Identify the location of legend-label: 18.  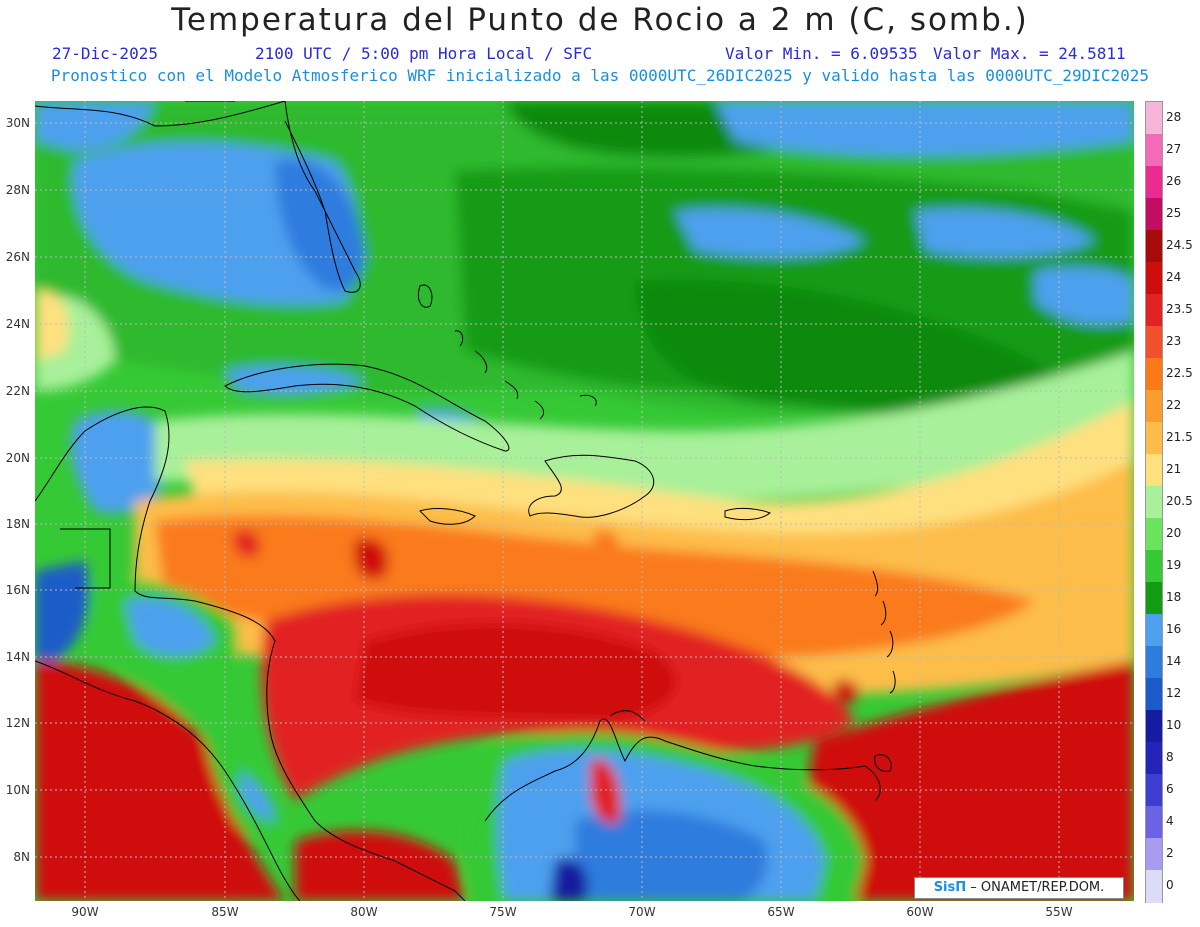
(1174, 597).